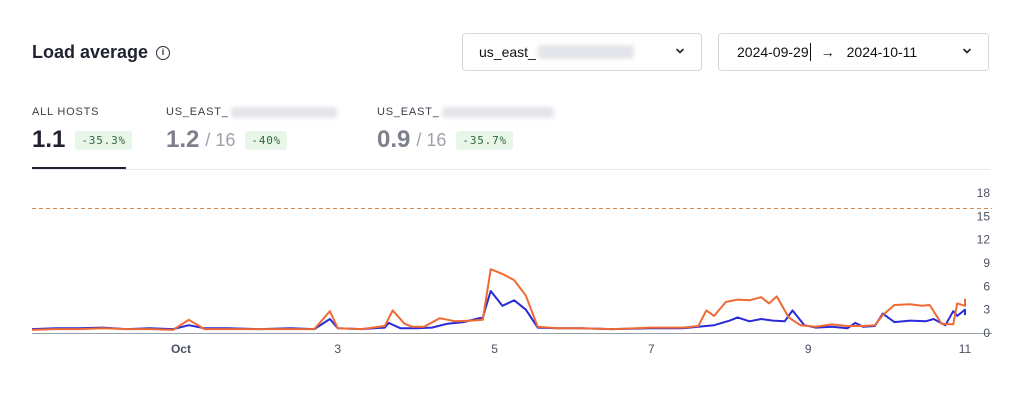 The width and height of the screenshot is (1017, 406). What do you see at coordinates (90, 52) in the screenshot?
I see `chart-title-text: Load average` at bounding box center [90, 52].